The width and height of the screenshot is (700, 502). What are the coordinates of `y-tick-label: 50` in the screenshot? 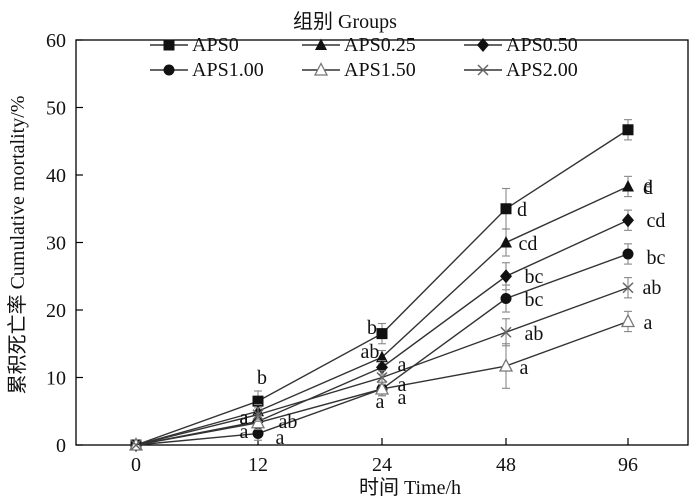 It's located at (56, 109).